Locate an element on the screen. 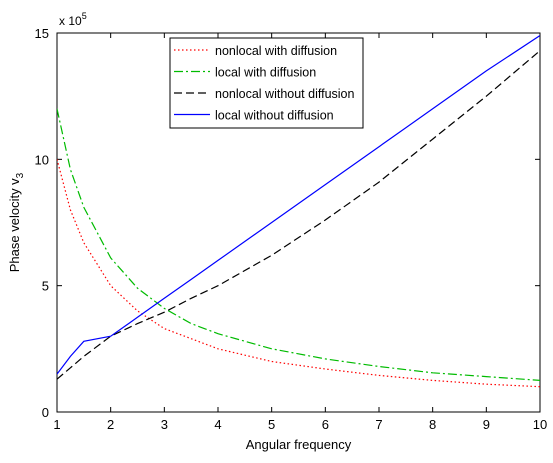 The image size is (553, 463). y-tick-label: 5 is located at coordinates (45, 286).